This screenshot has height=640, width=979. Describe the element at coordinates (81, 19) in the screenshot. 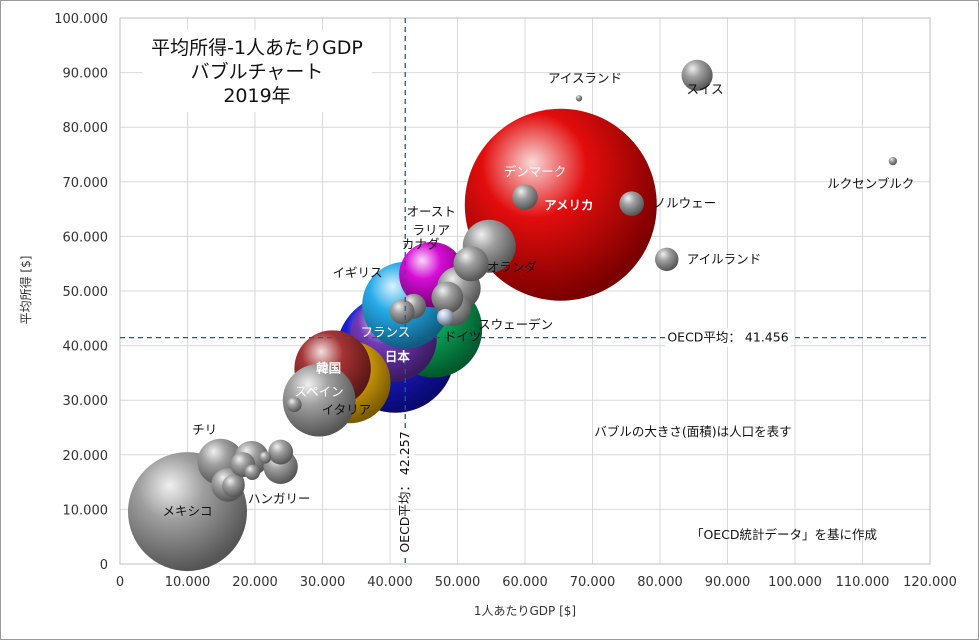

I see `y-tick-label: 100.000` at that location.